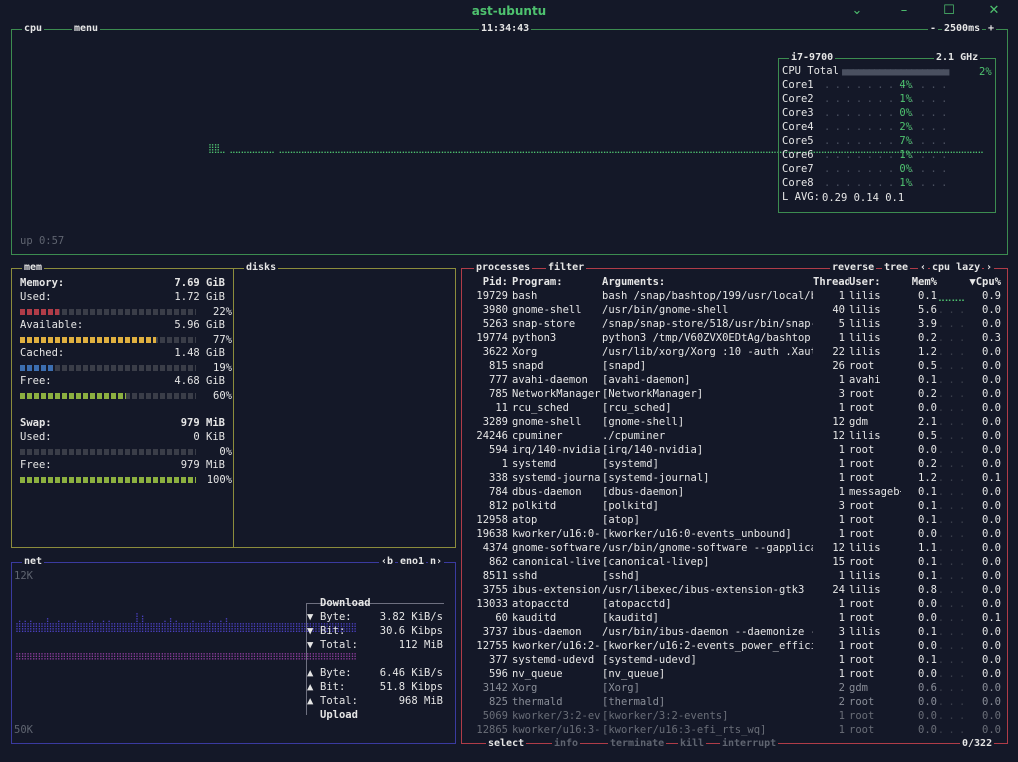 This screenshot has width=1018, height=762. Describe the element at coordinates (261, 268) in the screenshot. I see `disks-tab: disks` at that location.